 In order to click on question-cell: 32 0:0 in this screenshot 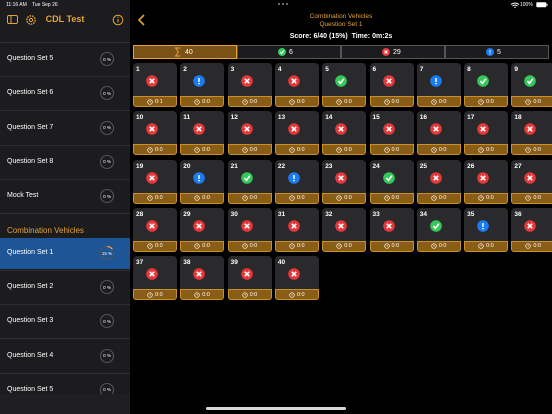, I will do `click(344, 229)`.